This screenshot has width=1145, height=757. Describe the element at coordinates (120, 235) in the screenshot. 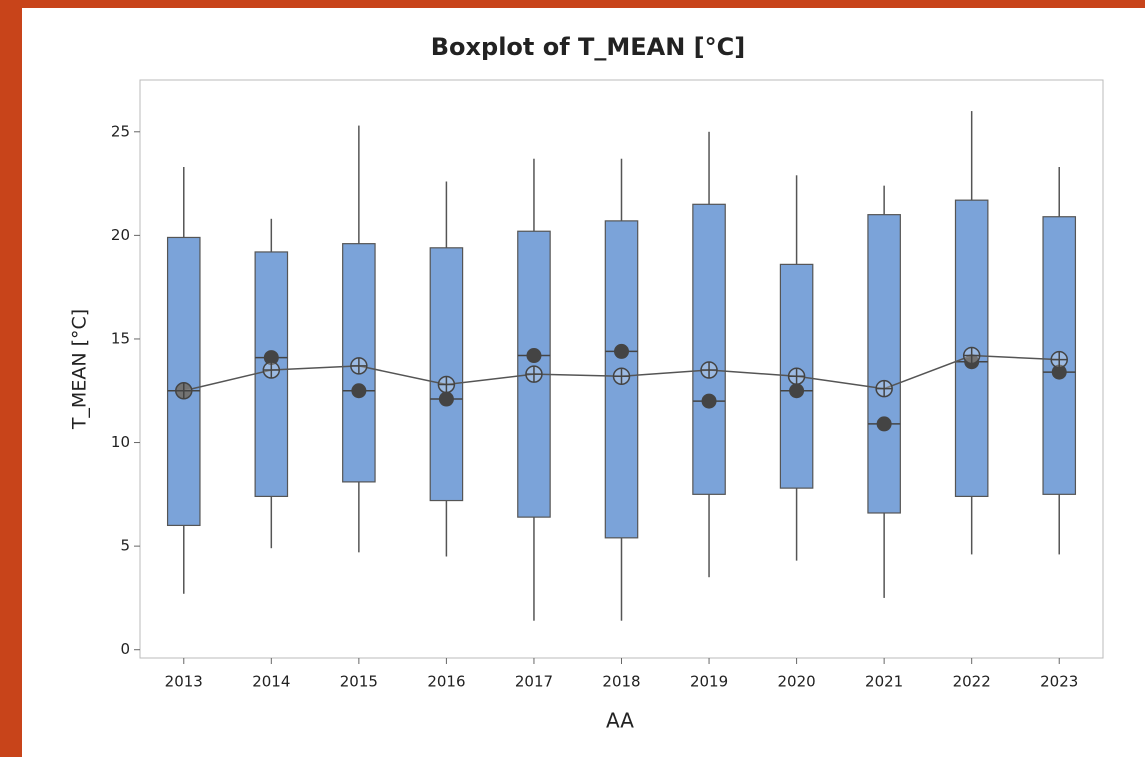

I see `y-tick-label: 20` at that location.